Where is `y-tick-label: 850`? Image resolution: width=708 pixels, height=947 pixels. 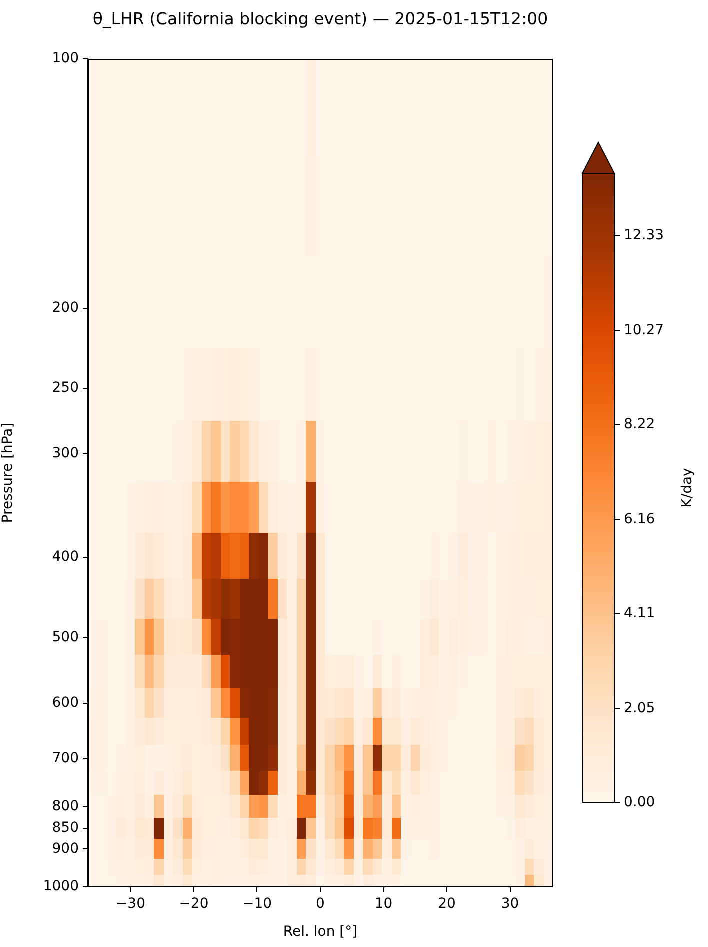
y-tick-label: 850 is located at coordinates (65, 828).